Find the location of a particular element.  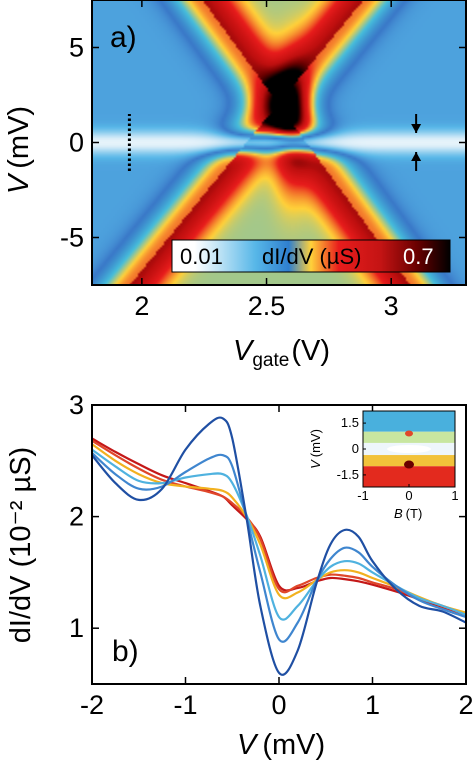

colorbar-gradient is located at coordinates (311, 256).